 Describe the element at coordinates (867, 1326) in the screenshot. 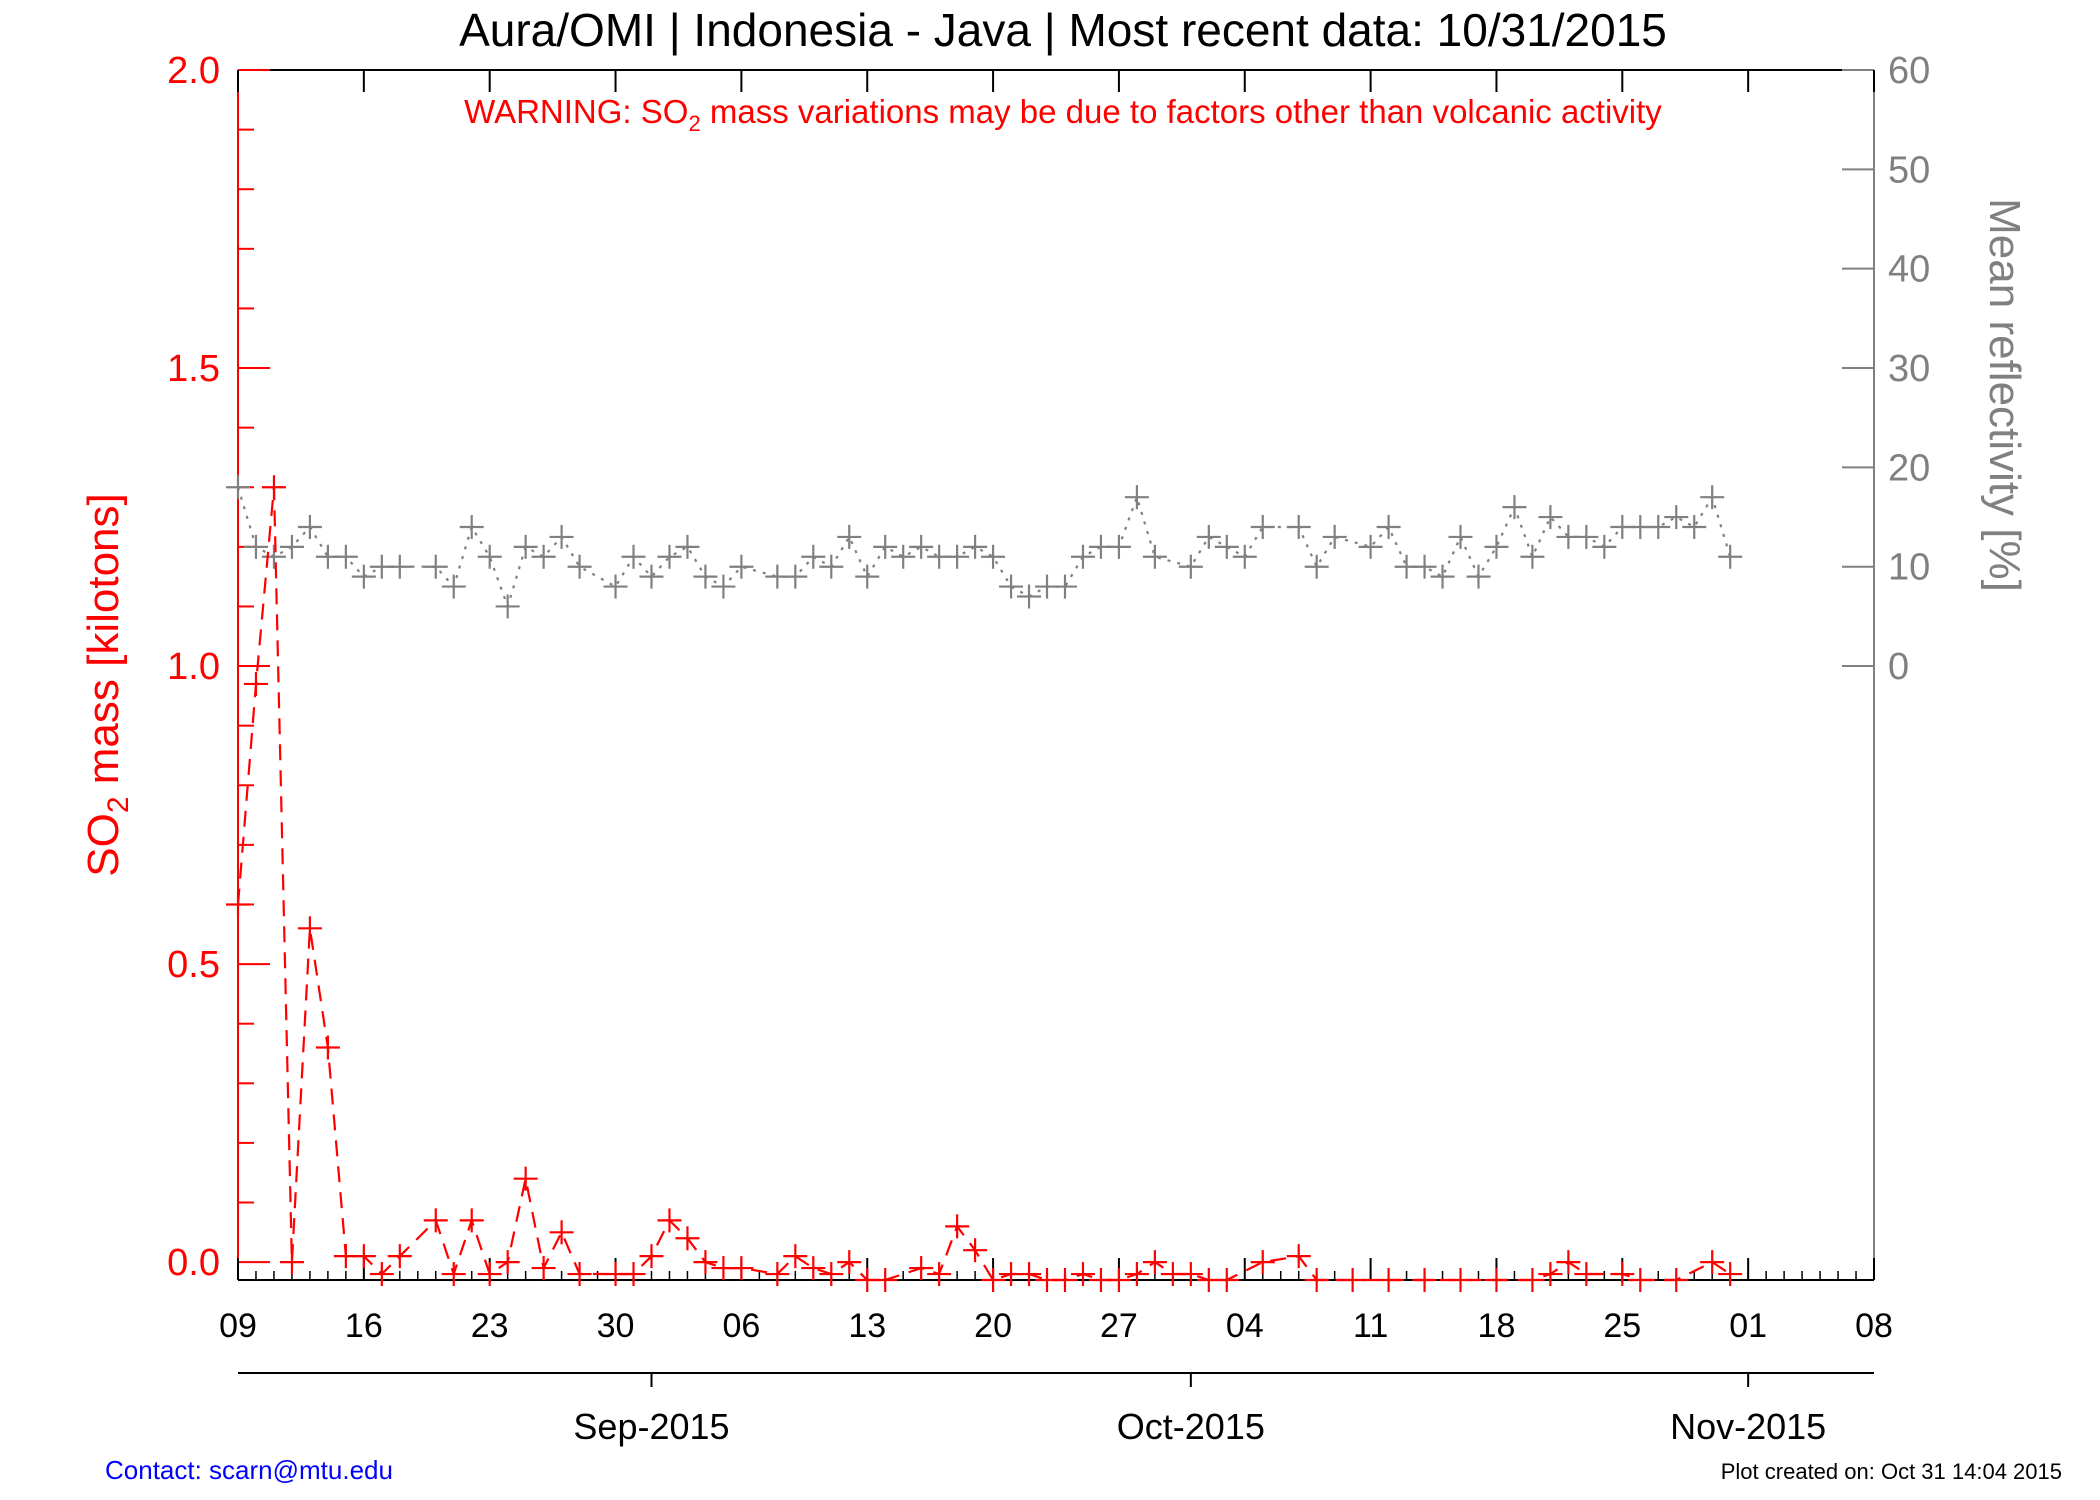

I see `x-tick-label: 13` at that location.